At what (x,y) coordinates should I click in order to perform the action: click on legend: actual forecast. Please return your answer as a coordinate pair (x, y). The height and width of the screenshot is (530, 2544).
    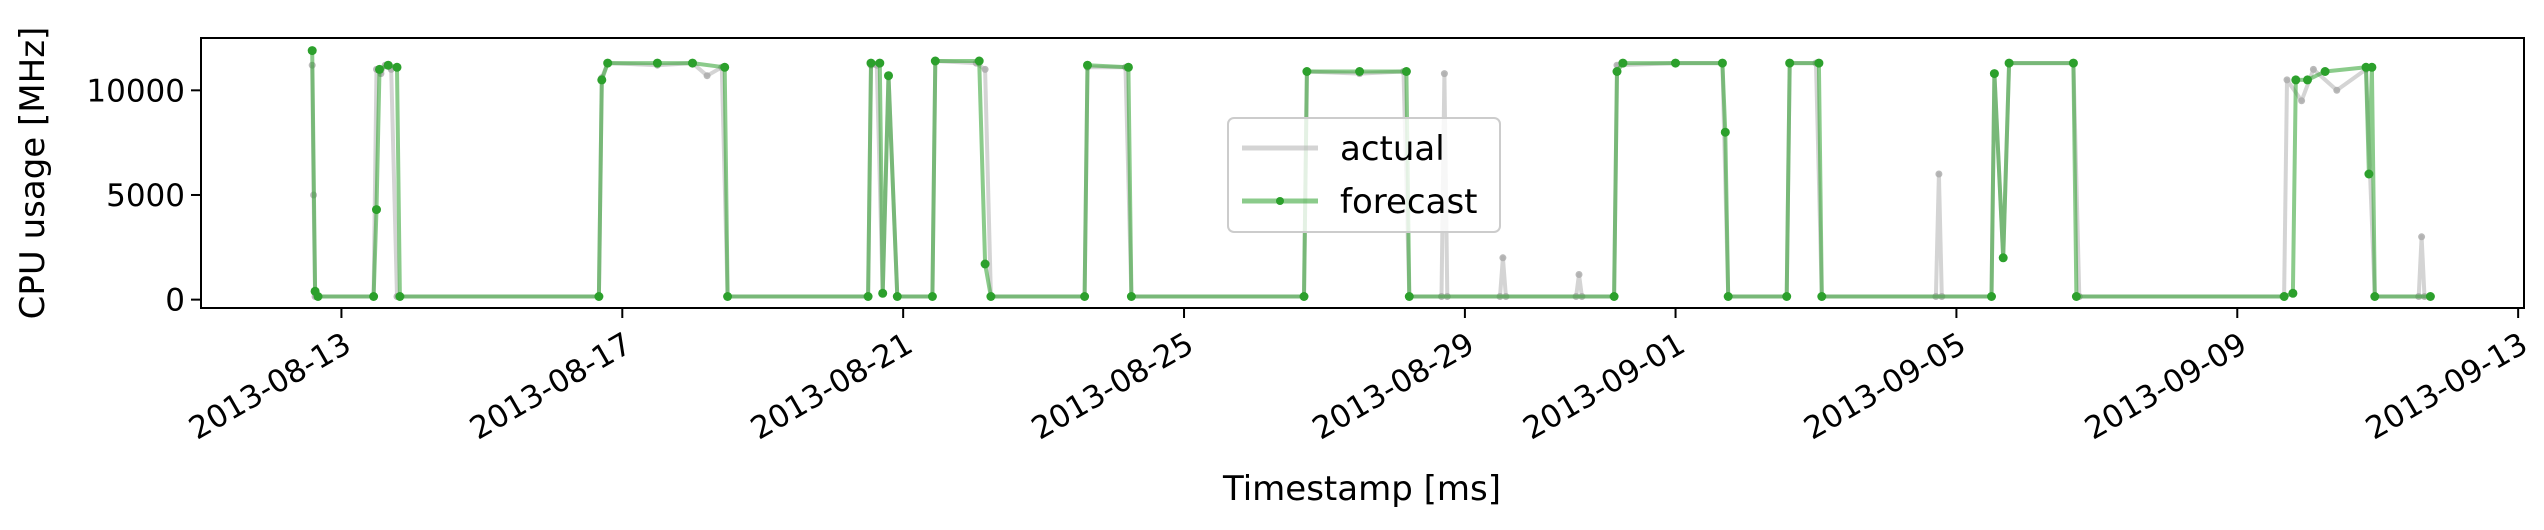
    Looking at the image, I should click on (1364, 175).